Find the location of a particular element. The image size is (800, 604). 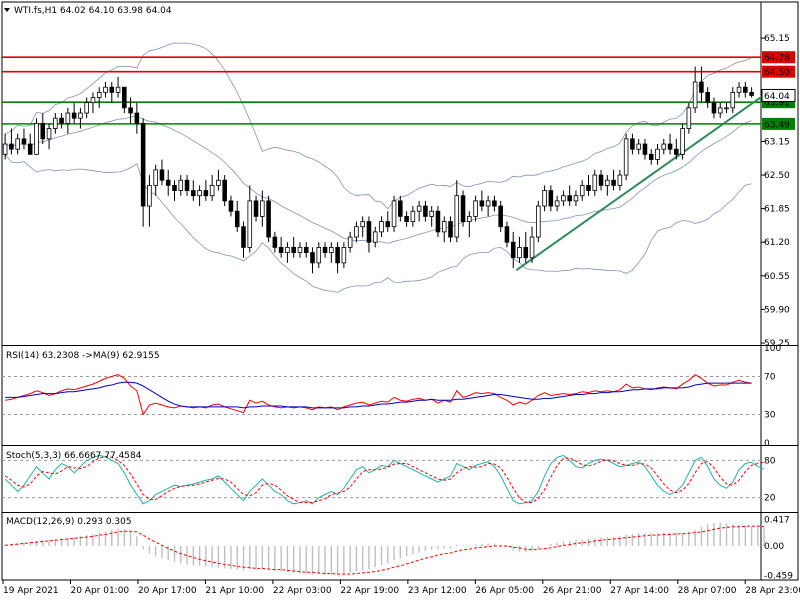

stoch-main-line is located at coordinates (384, 479).